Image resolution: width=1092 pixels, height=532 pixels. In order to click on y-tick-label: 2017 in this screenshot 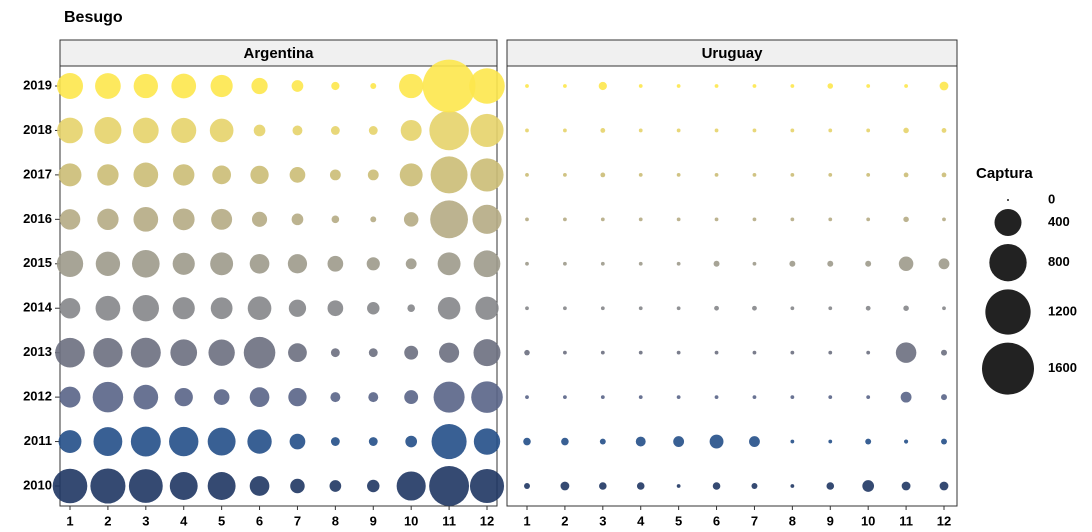, I will do `click(37, 173)`.